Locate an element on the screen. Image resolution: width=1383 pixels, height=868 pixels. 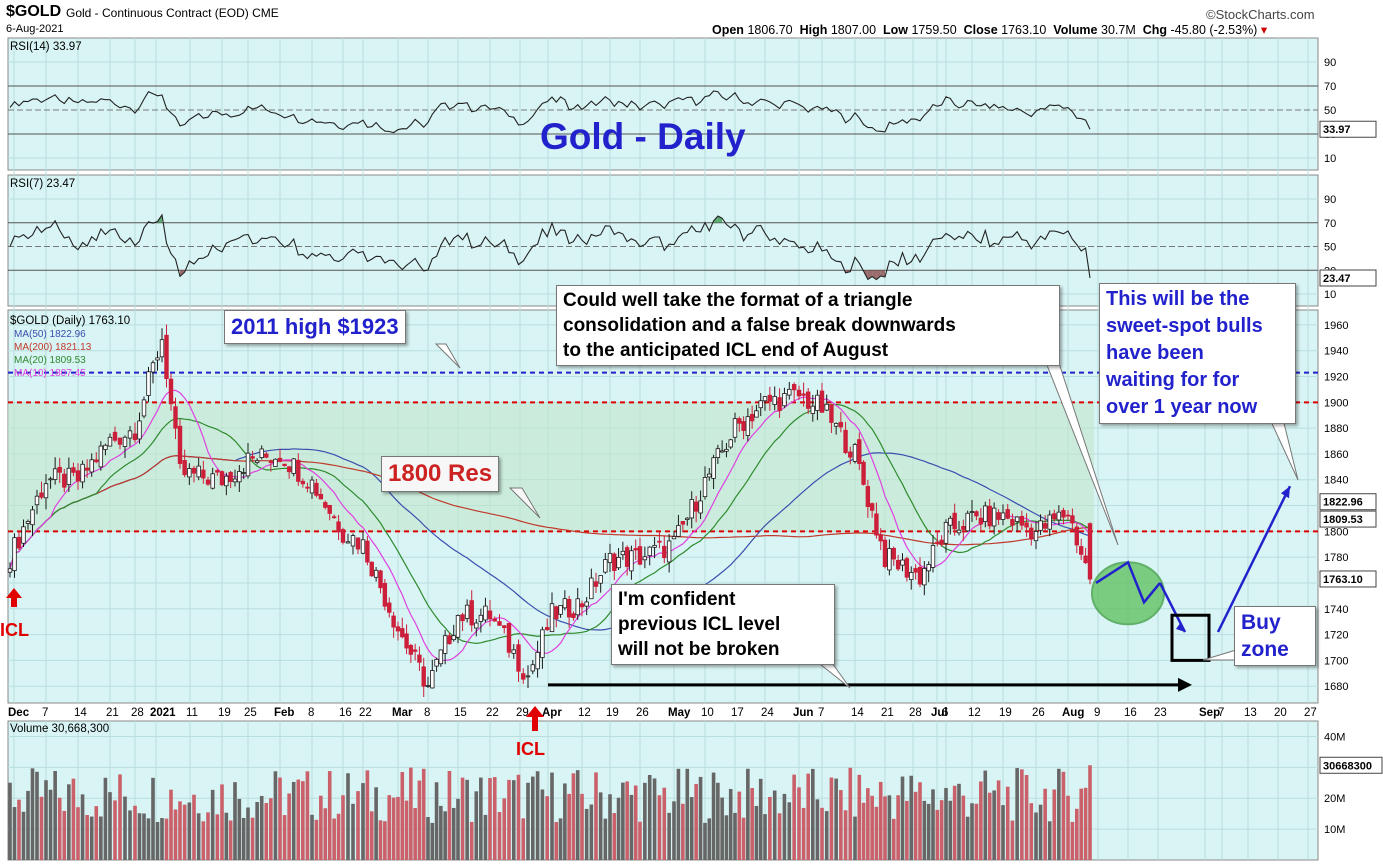
price-tick-label: 1720 is located at coordinates (1336, 636).